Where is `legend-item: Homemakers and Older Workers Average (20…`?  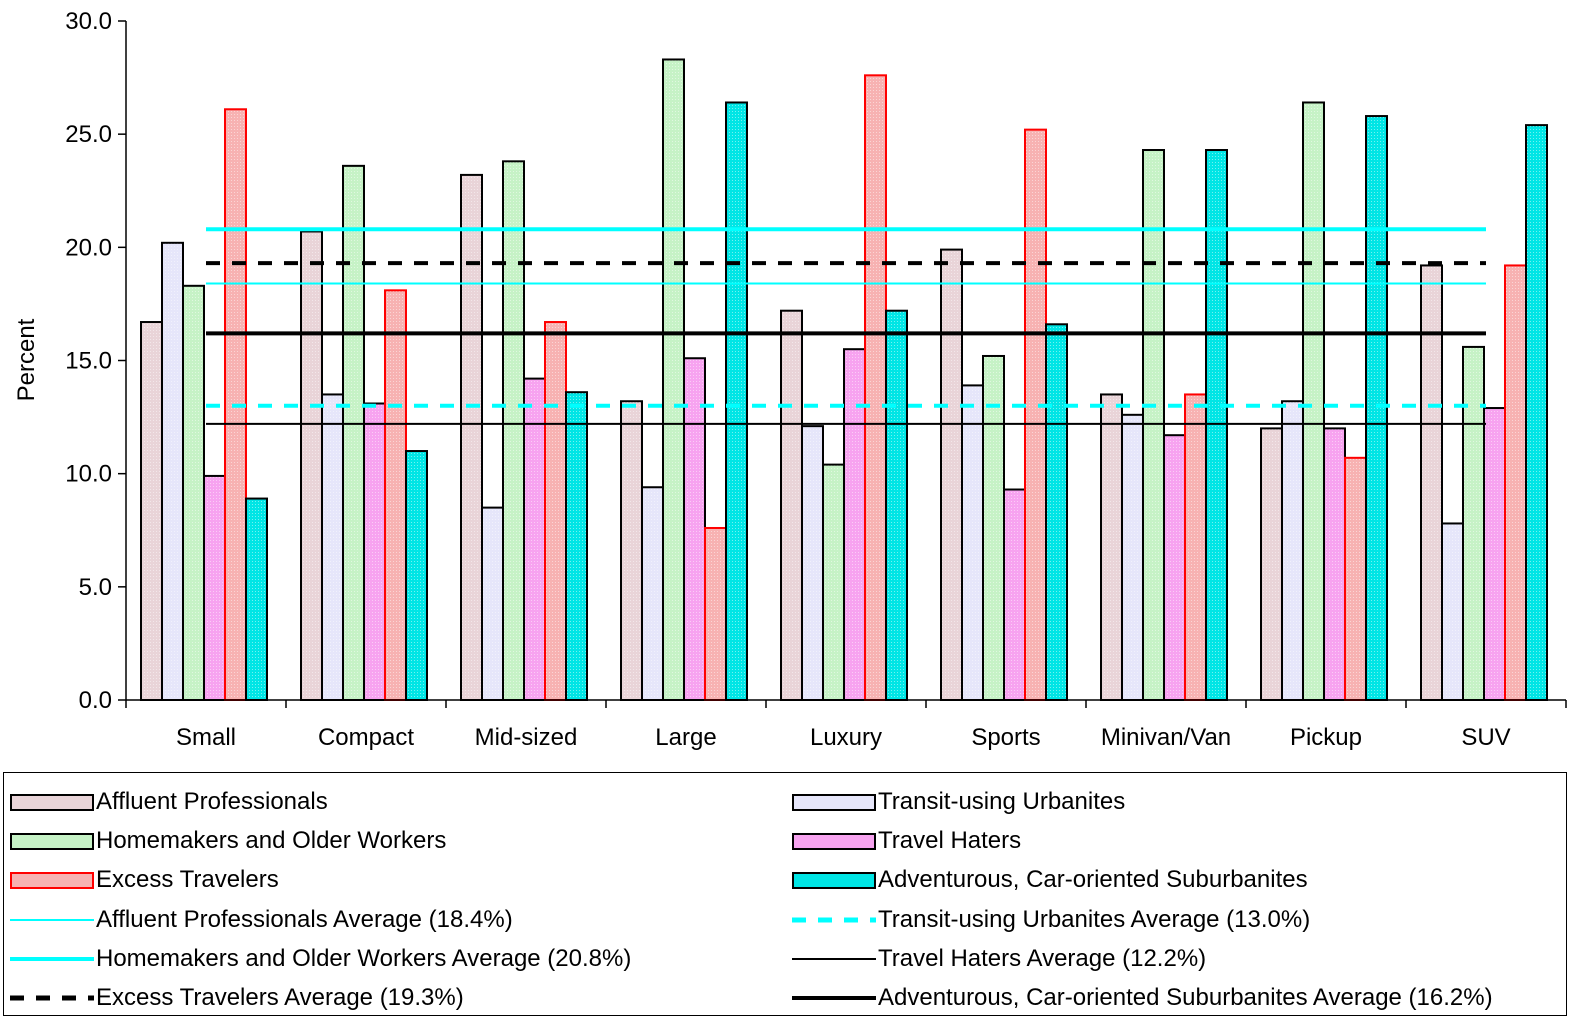 legend-item: Homemakers and Older Workers Average (20… is located at coordinates (320, 959).